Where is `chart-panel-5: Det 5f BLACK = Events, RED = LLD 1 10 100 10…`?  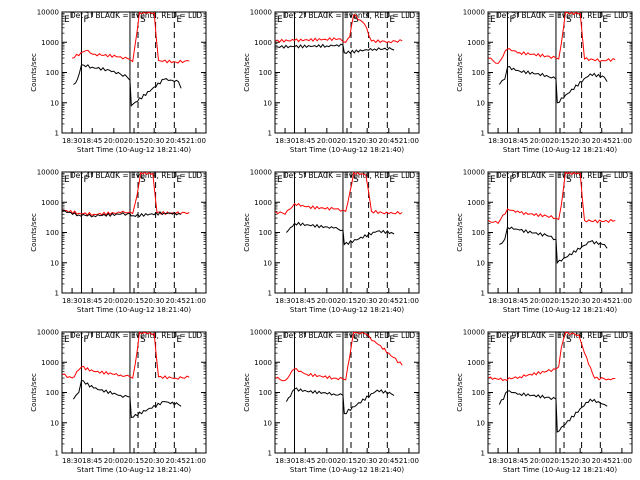 chart-panel-5: Det 5f BLACK = Events, RED = LLD 1 10 100 10… is located at coordinates (331, 241).